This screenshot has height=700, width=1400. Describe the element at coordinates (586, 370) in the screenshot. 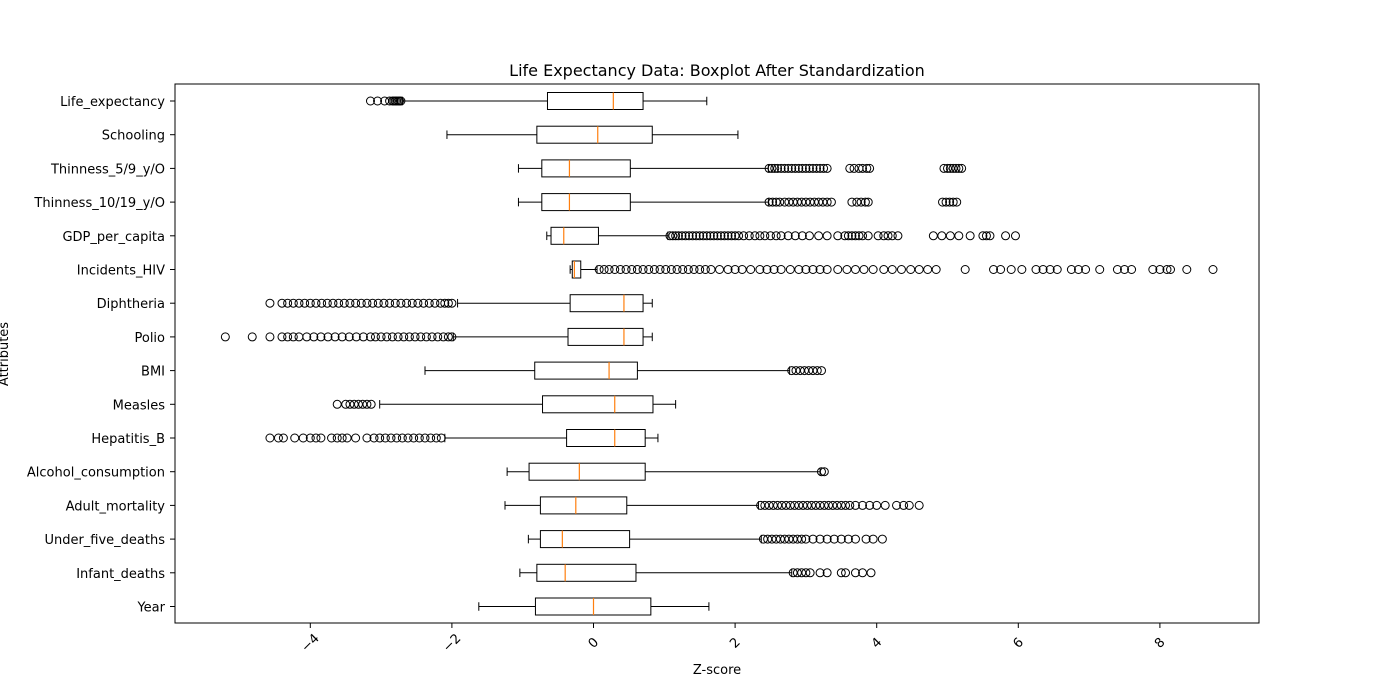

I see `box-bmi` at that location.